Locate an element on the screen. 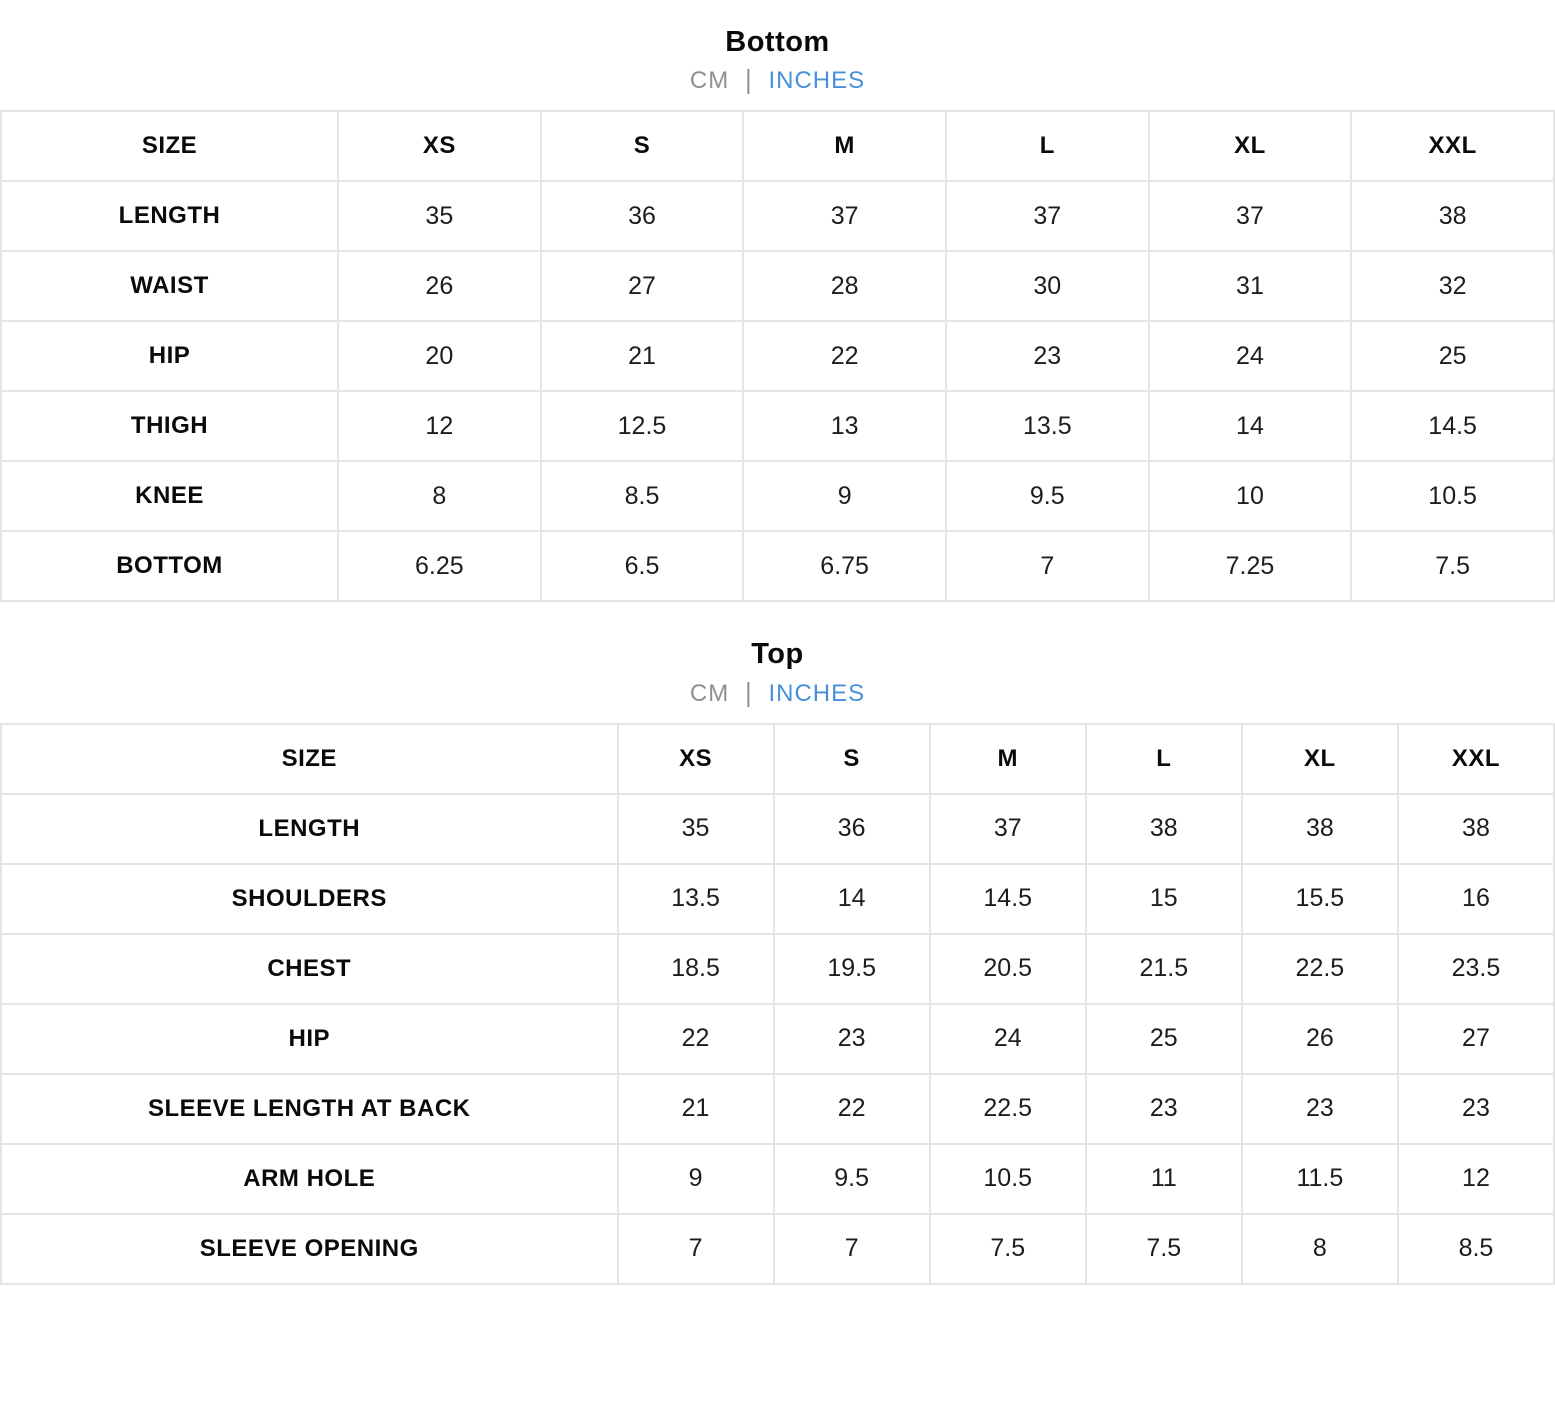  column-header-m: M is located at coordinates (1007, 758).